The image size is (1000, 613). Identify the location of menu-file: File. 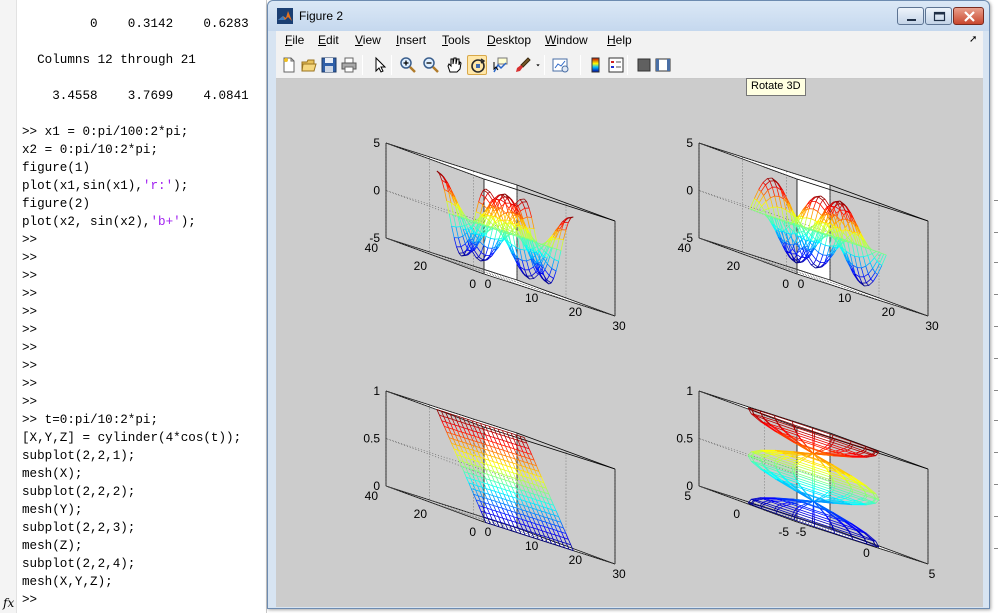
(294, 40).